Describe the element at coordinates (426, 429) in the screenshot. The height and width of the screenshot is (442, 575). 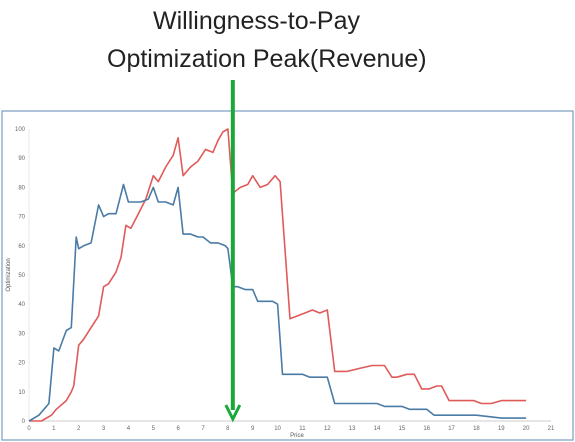
I see `x-tick-label: 16` at that location.